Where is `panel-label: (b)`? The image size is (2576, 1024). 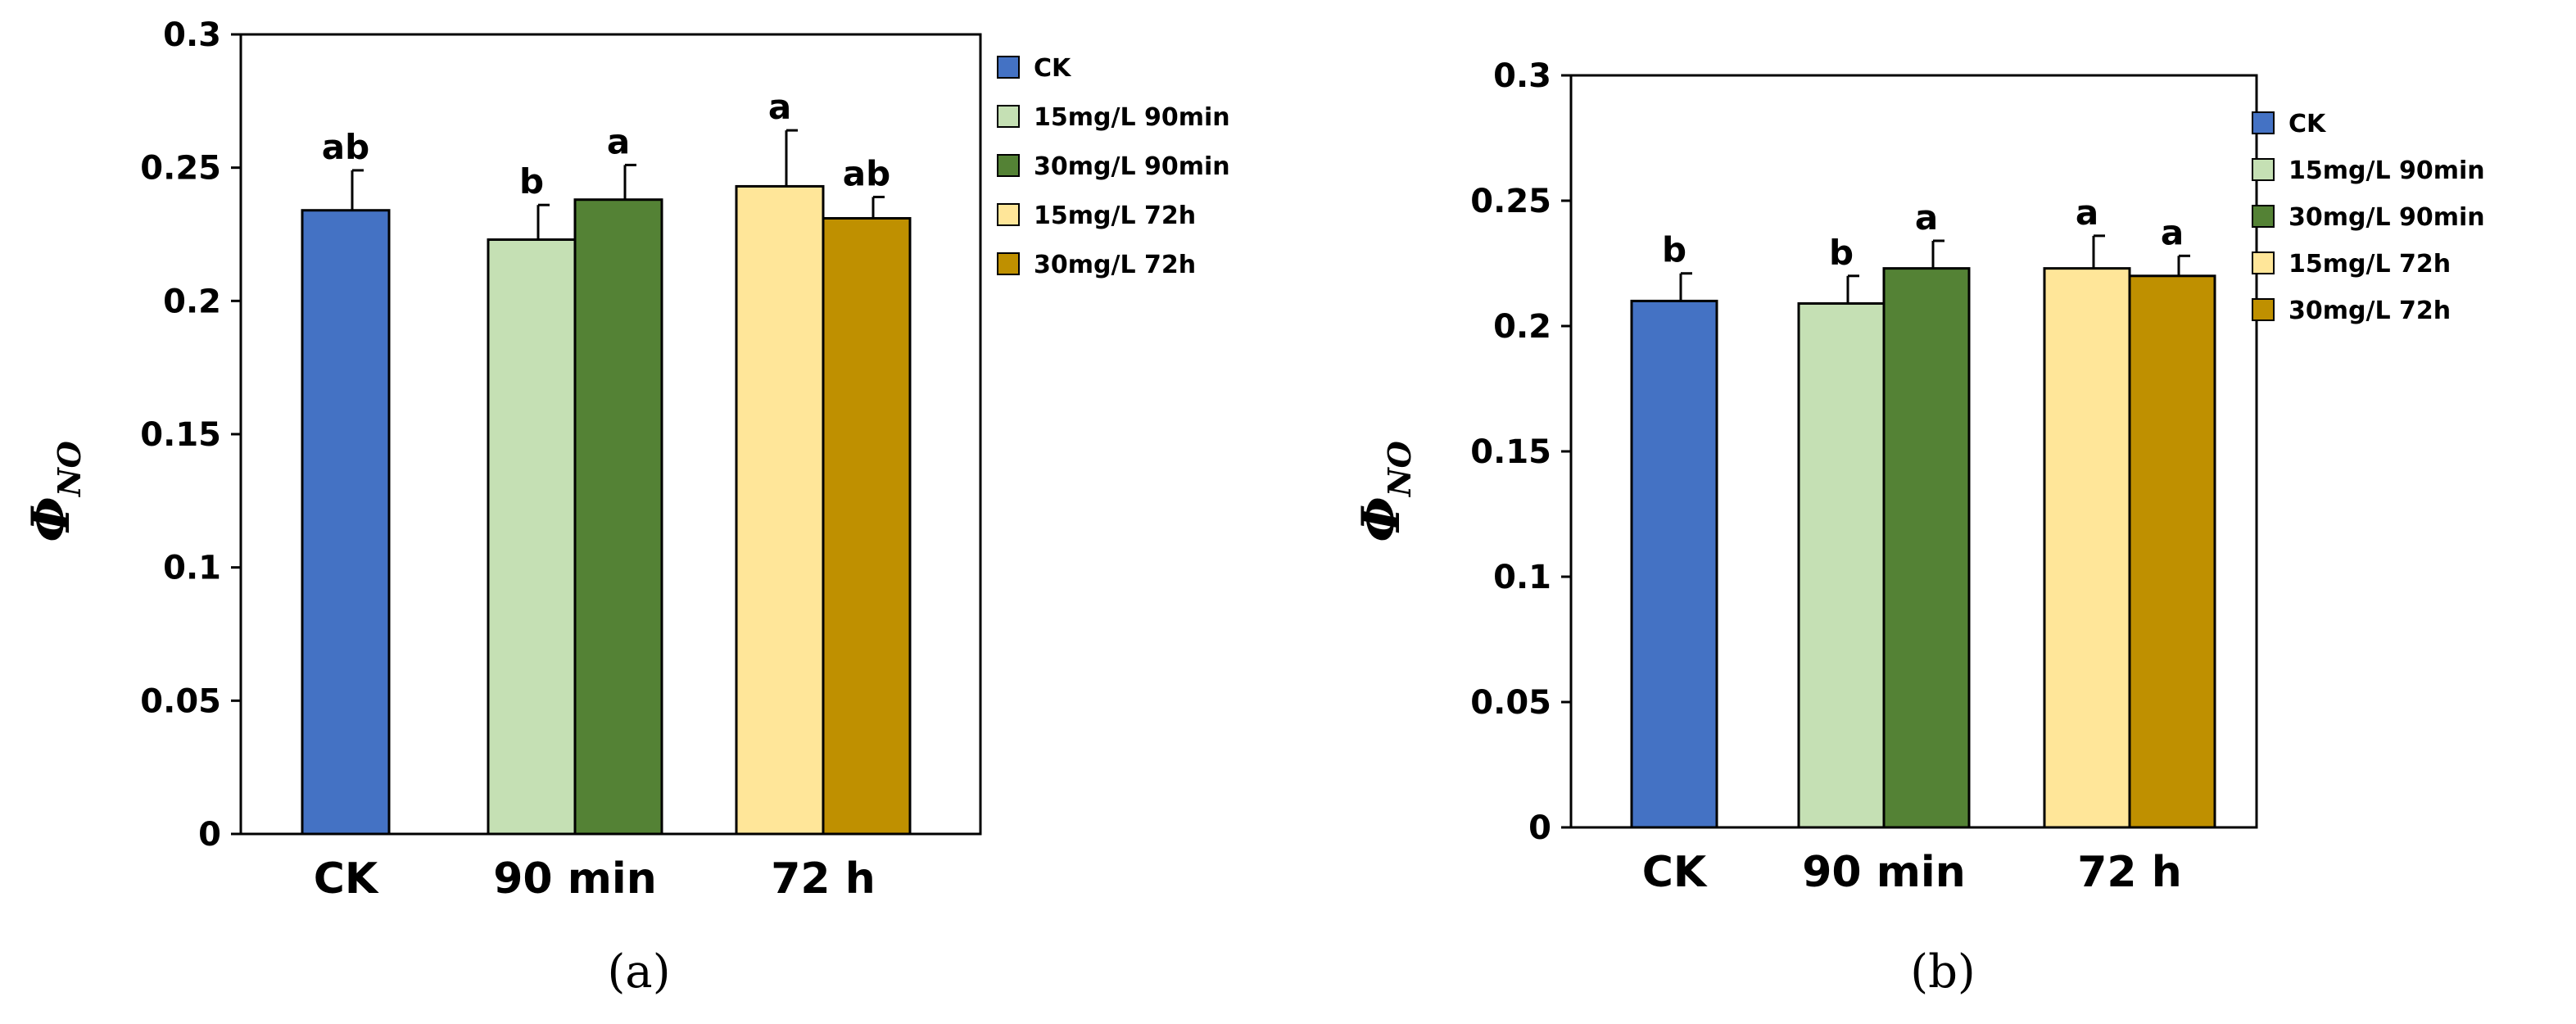 panel-label: (b) is located at coordinates (1943, 972).